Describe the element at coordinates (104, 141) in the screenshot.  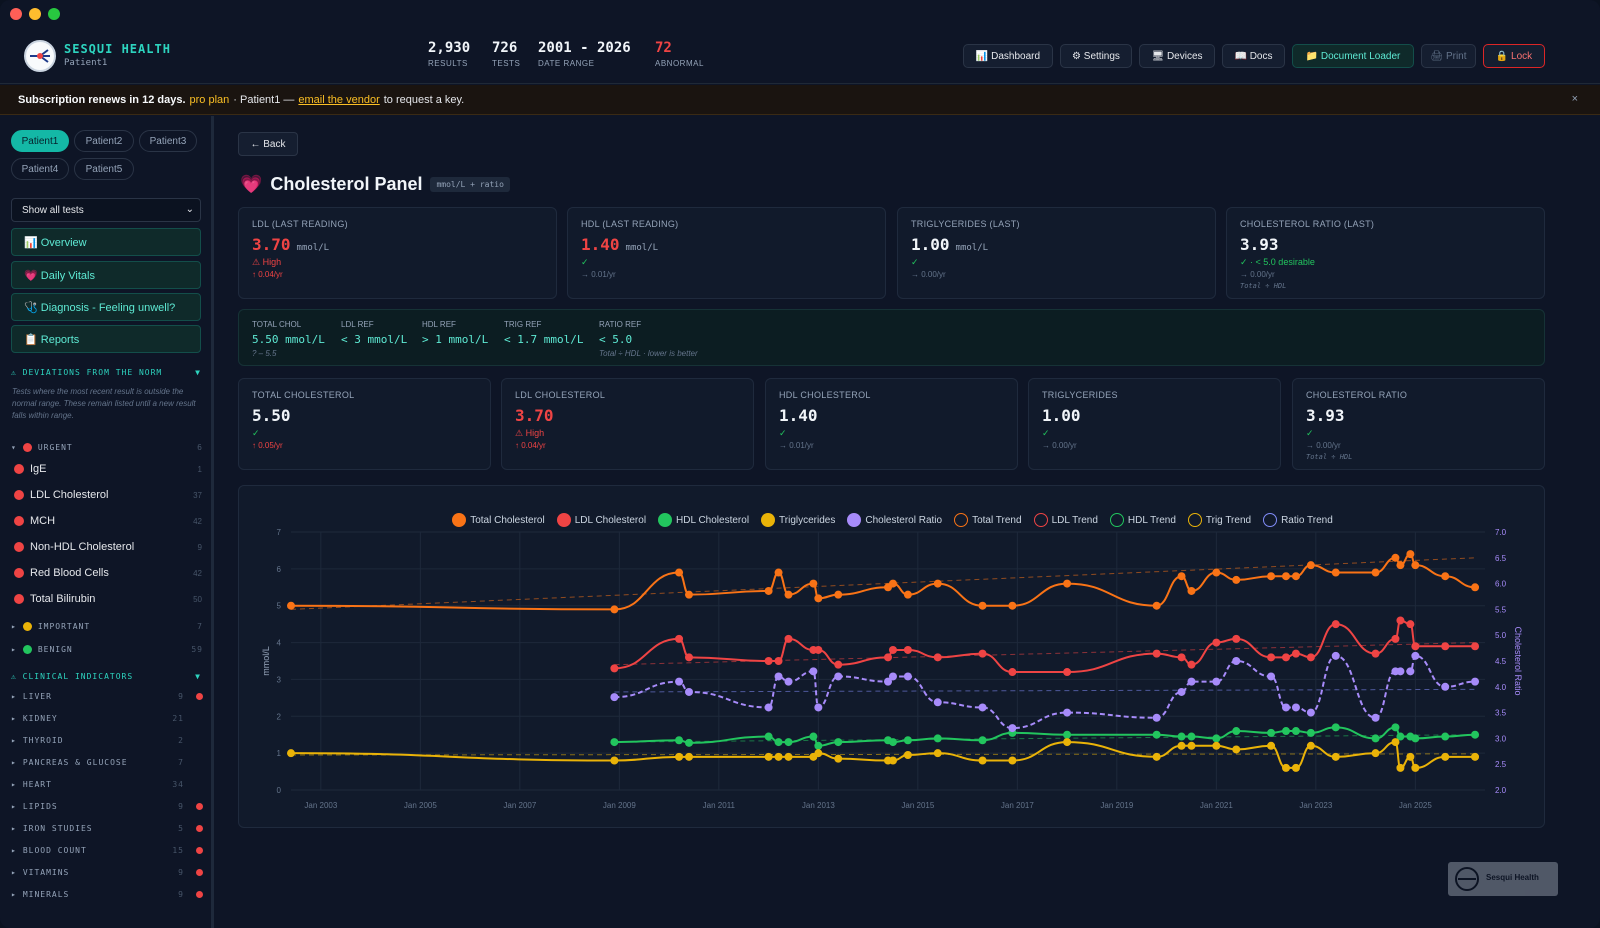
I see `patient-tab-2: Patient2` at that location.